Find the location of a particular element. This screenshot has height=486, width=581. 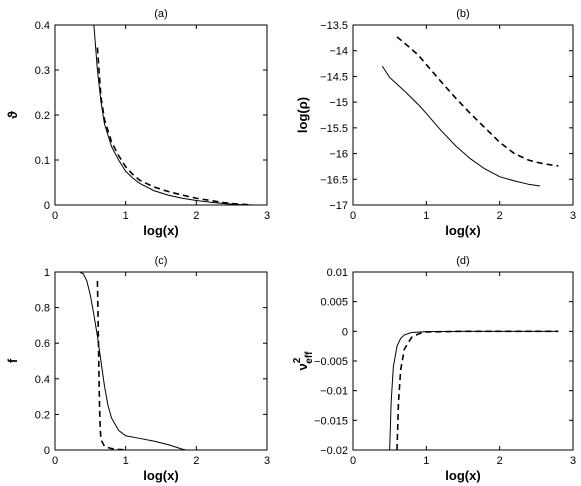

y-tick-label: 0.8 is located at coordinates (42, 309).